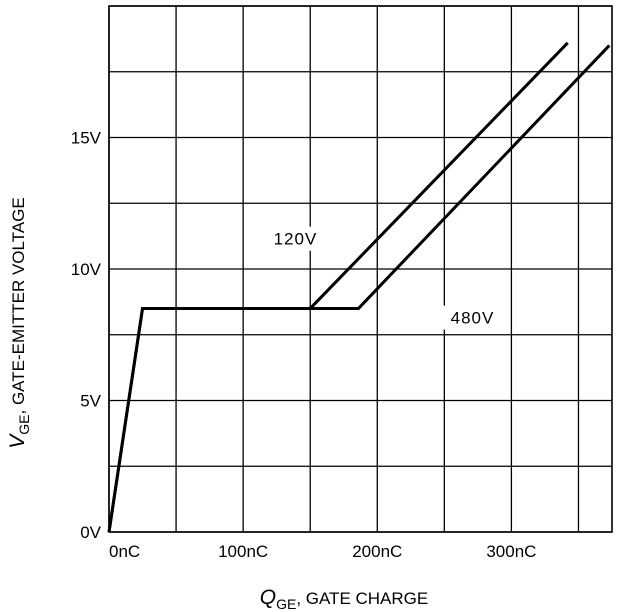 The height and width of the screenshot is (612, 624). What do you see at coordinates (511, 551) in the screenshot?
I see `x-tick-label: 300nC` at bounding box center [511, 551].